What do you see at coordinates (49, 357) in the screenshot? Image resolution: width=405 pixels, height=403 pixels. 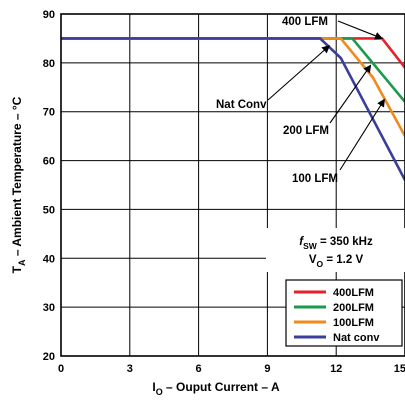 I see `y-tick-label-20: 20` at bounding box center [49, 357].